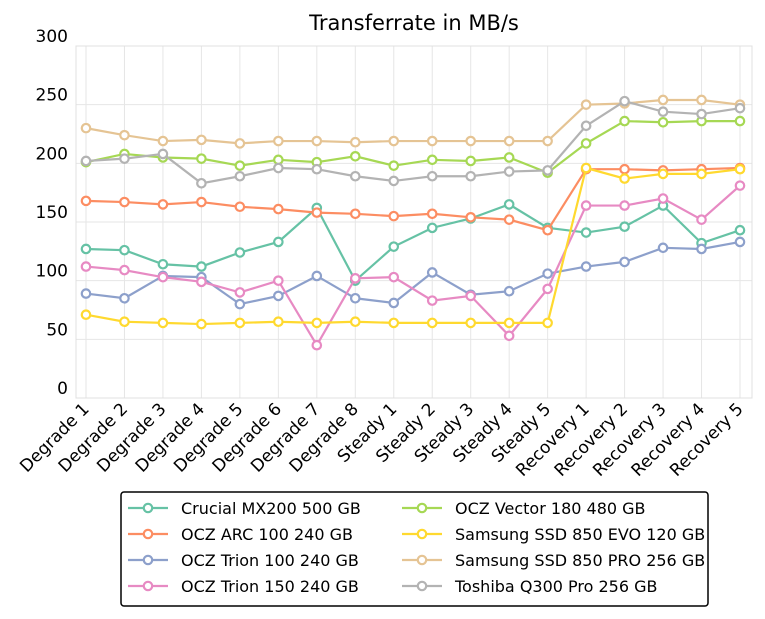 This screenshot has height=619, width=765. What do you see at coordinates (52, 272) in the screenshot?
I see `y-tick-label: 100` at bounding box center [52, 272].